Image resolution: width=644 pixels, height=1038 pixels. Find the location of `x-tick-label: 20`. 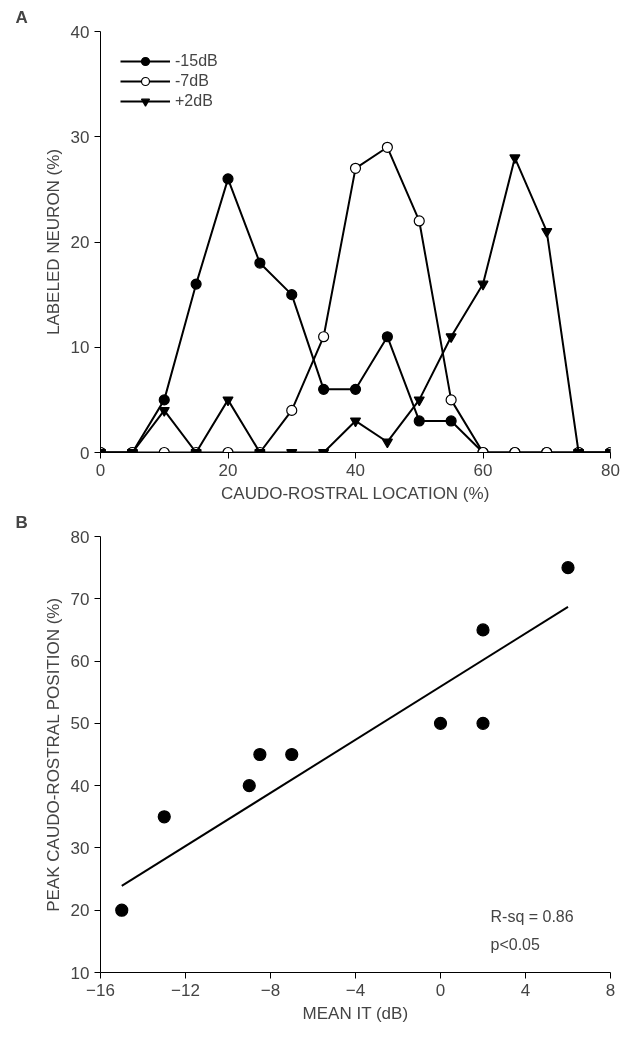

x-tick-label: 20 is located at coordinates (228, 470).